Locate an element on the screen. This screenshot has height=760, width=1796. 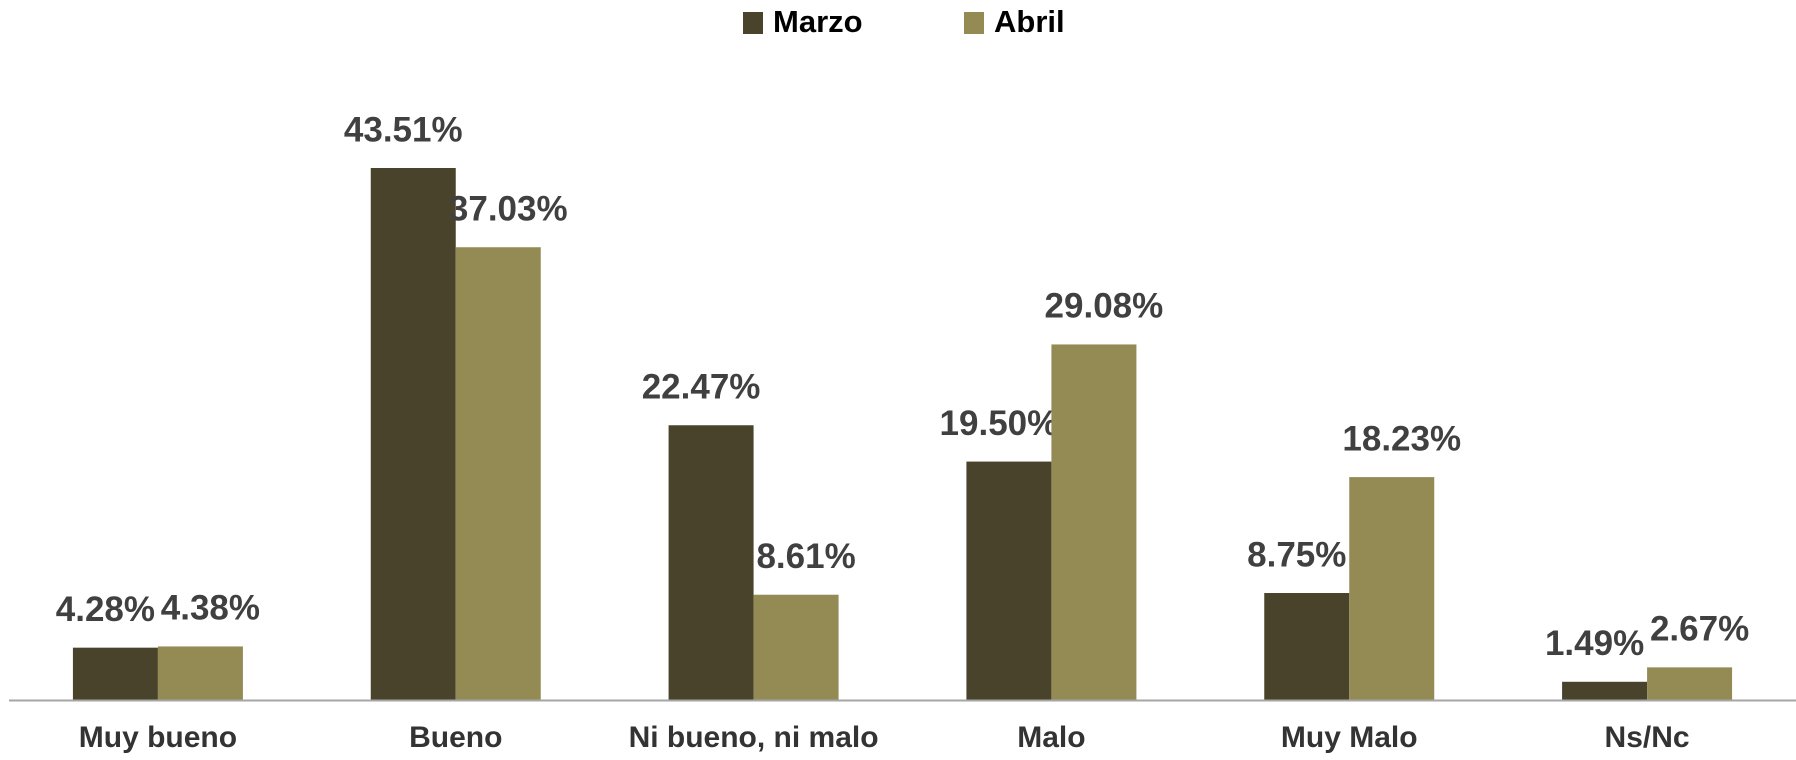
data-label: 43.51% is located at coordinates (403, 129).